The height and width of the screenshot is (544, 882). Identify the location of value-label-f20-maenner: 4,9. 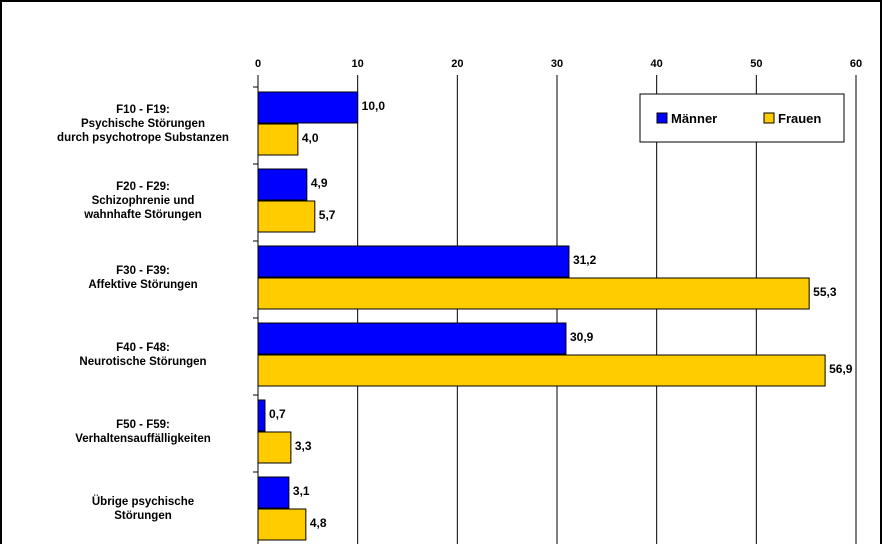
(319, 183).